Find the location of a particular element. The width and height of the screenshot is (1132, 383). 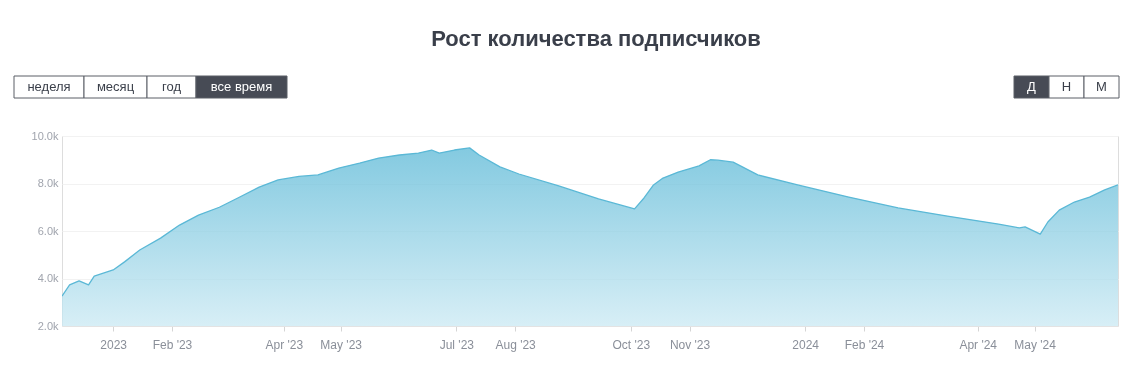

text: неделя is located at coordinates (49, 86).